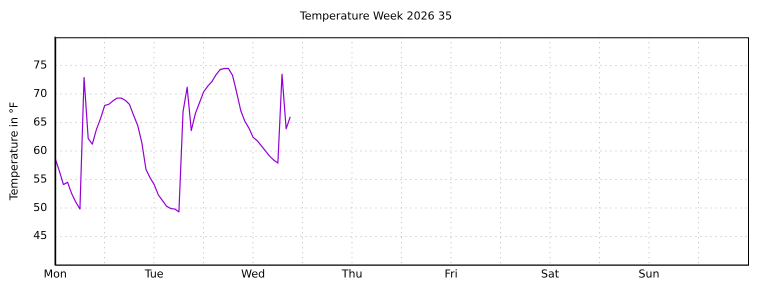 This screenshot has width=768, height=288. Describe the element at coordinates (40, 93) in the screenshot. I see `y-tick-label: 70` at that location.